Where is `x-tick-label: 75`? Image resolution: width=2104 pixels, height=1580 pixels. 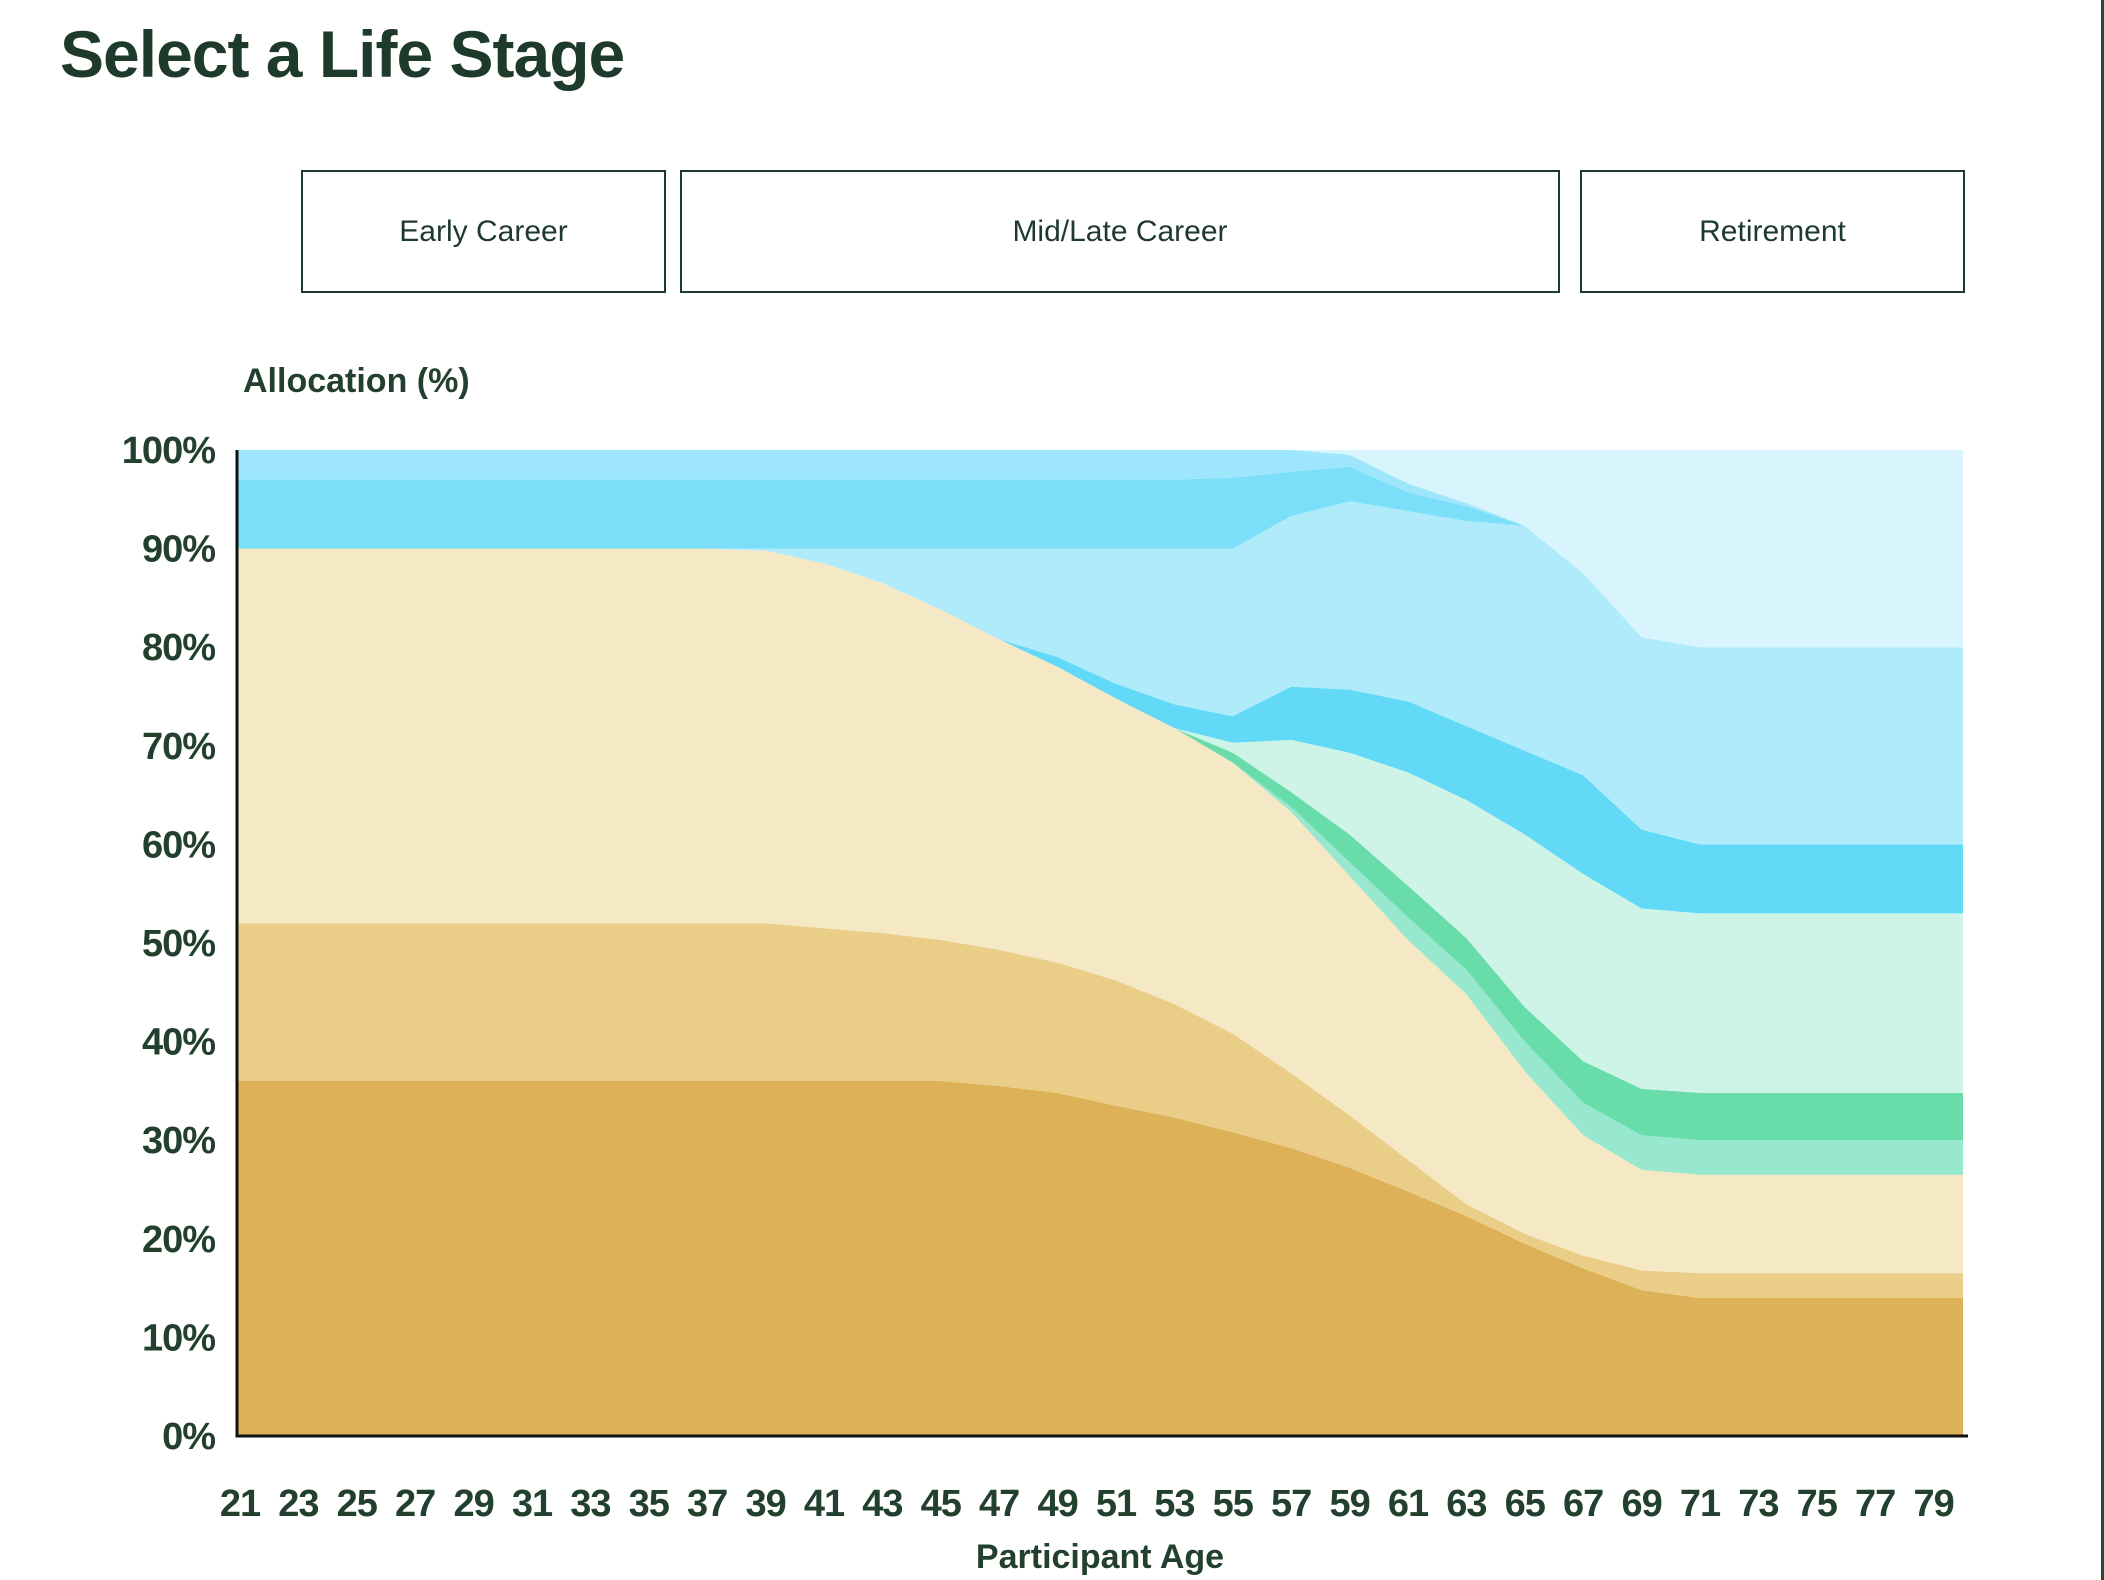
x-tick-label: 75 is located at coordinates (1817, 1504).